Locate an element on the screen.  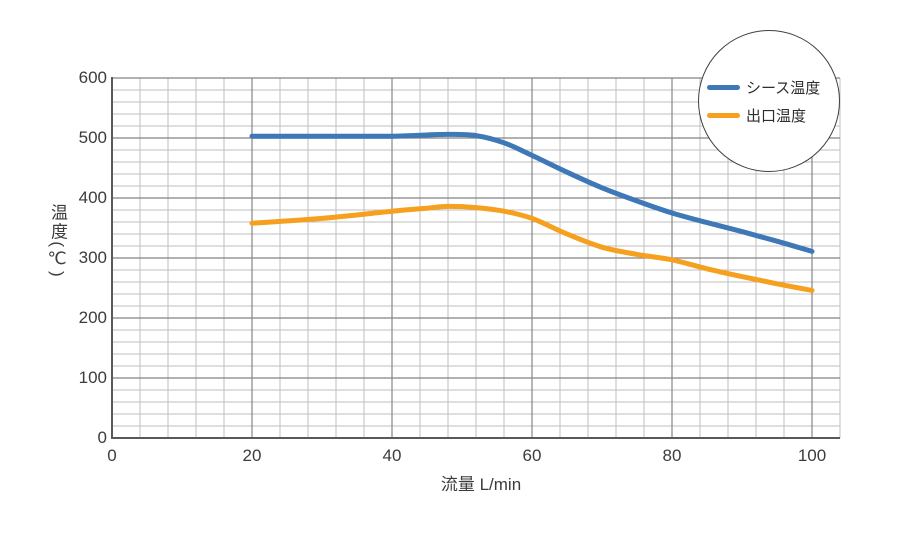
x-tick-label-60: 60 is located at coordinates (532, 455).